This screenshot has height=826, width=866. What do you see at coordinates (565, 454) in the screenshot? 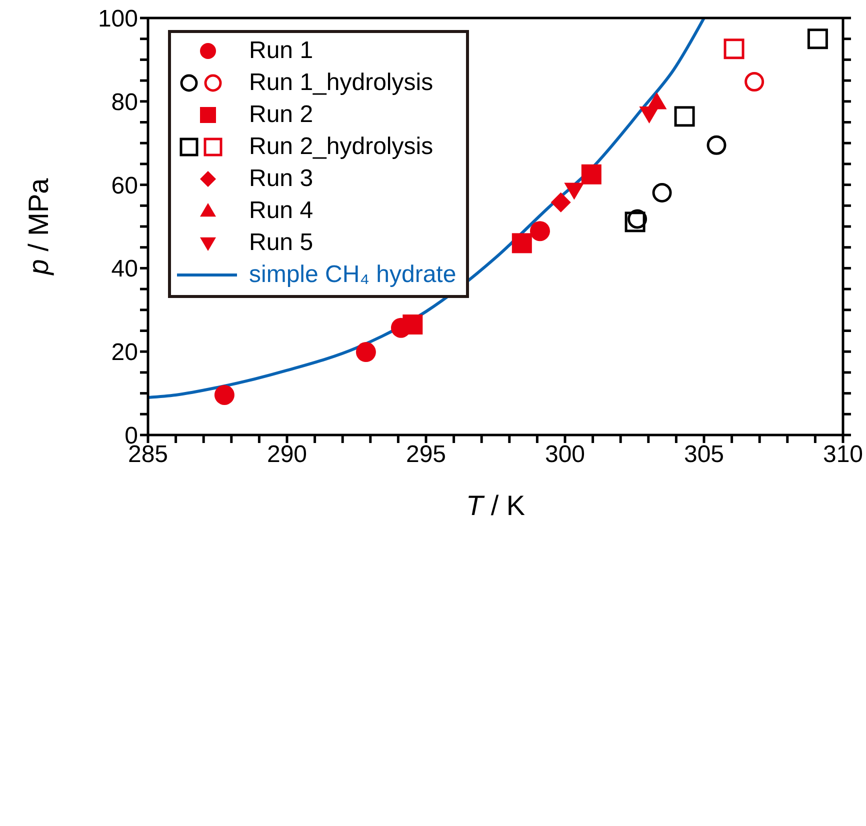
I see `x-tick-label: 300` at bounding box center [565, 454].